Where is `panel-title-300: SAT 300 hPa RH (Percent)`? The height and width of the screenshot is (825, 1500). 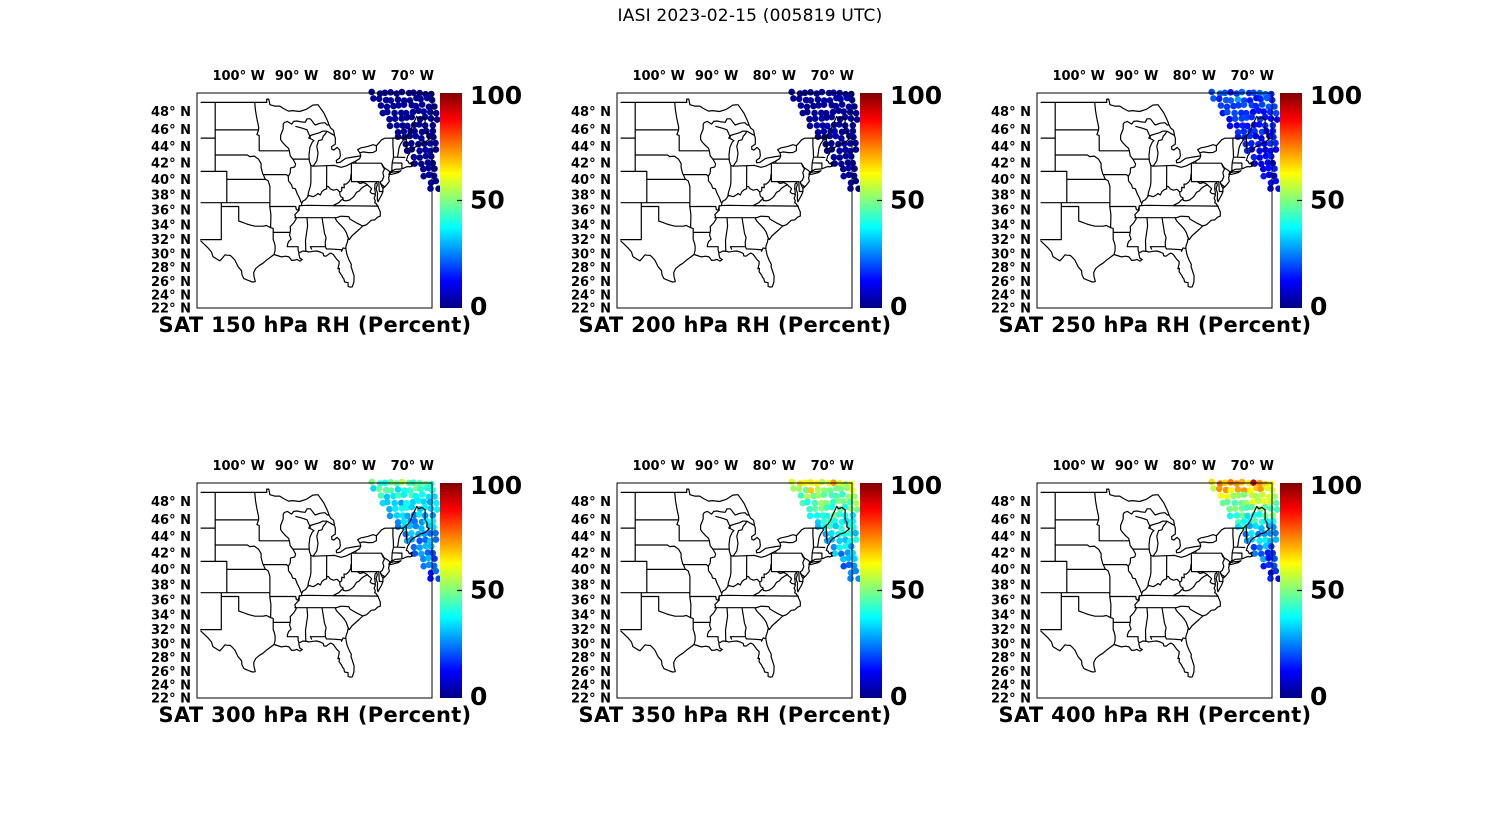
panel-title-300: SAT 300 hPa RH (Percent) is located at coordinates (315, 715).